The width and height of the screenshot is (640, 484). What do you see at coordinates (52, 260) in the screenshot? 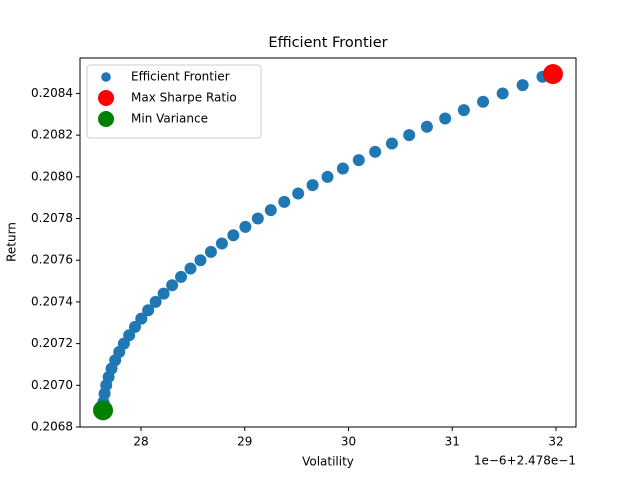
I see `y-tick-label: 0.2076` at bounding box center [52, 260].